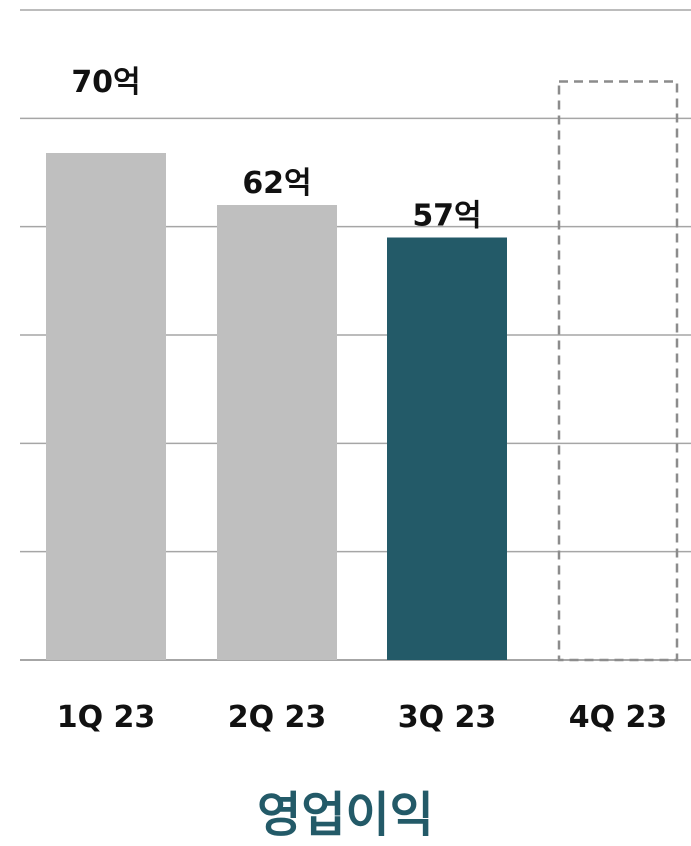 This screenshot has height=846, width=691. What do you see at coordinates (106, 717) in the screenshot?
I see `x-tick-label: 1Q 23` at bounding box center [106, 717].